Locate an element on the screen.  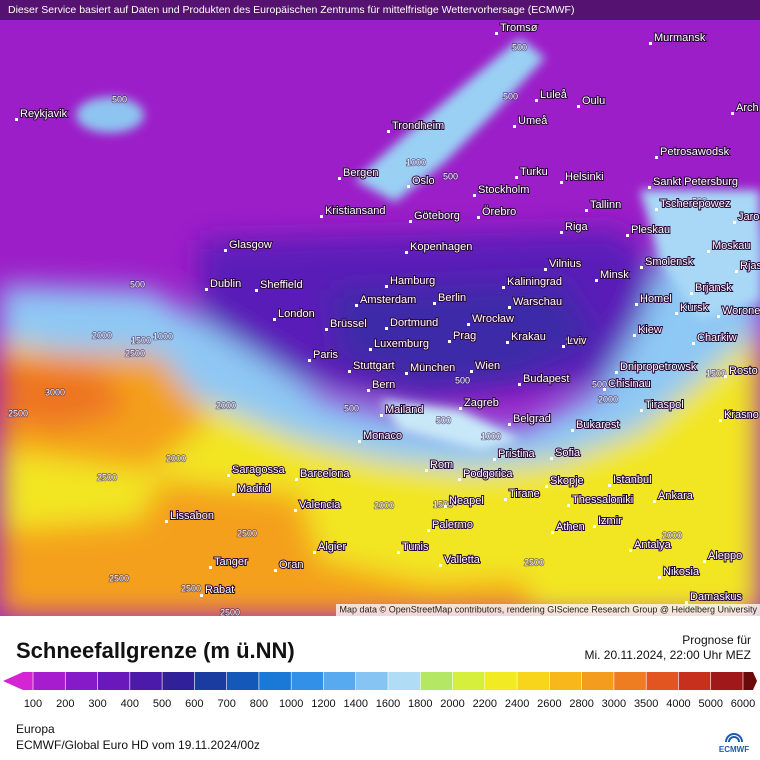
forecast-label: Prognose für is located at coordinates (716, 640).